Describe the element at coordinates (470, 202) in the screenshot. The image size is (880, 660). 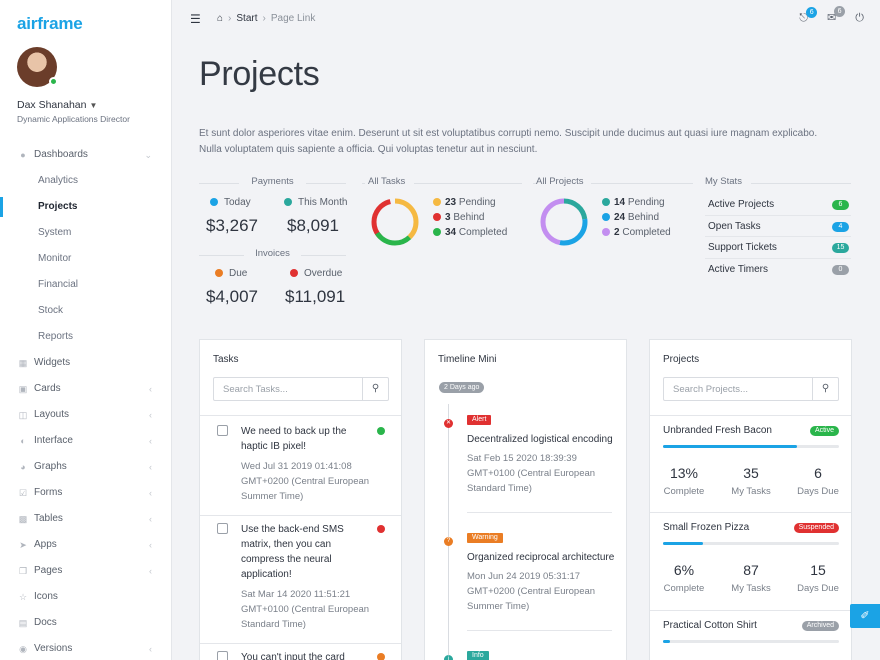
I see `legend-pending: 23 Pending` at that location.